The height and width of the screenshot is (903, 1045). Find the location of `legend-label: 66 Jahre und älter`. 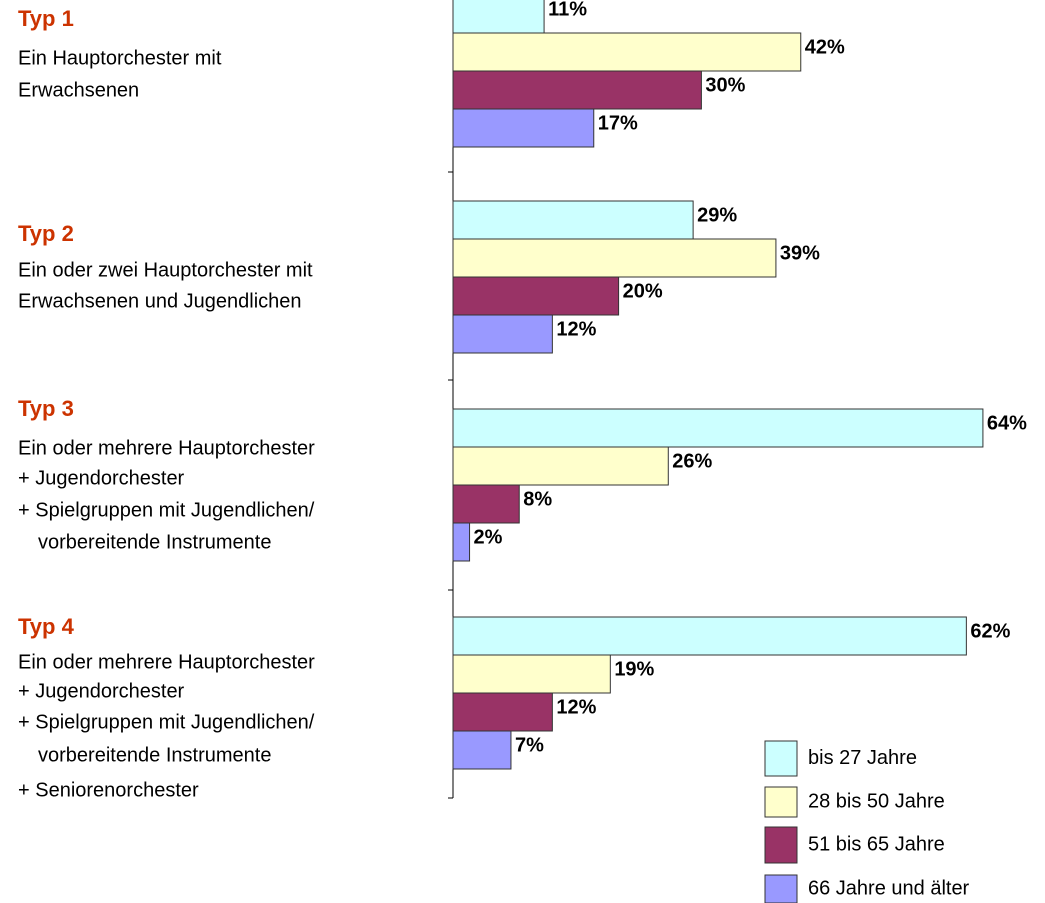

legend-label: 66 Jahre und älter is located at coordinates (889, 888).